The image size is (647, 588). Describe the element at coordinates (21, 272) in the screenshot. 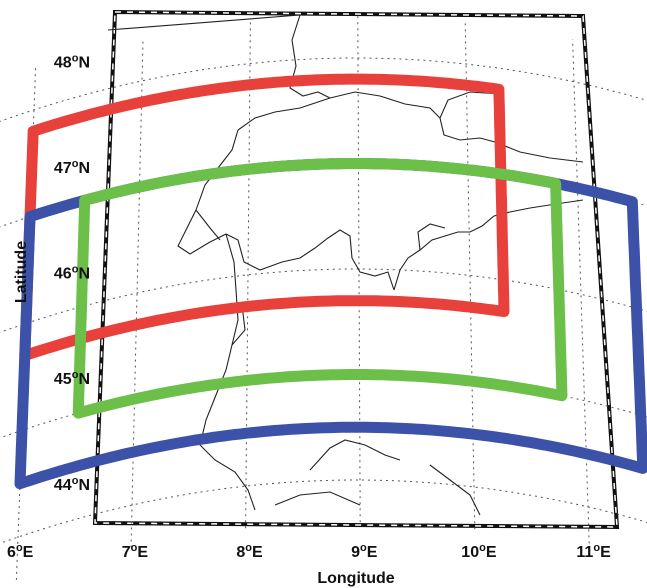

I see `y-axis-label: Latitude` at that location.